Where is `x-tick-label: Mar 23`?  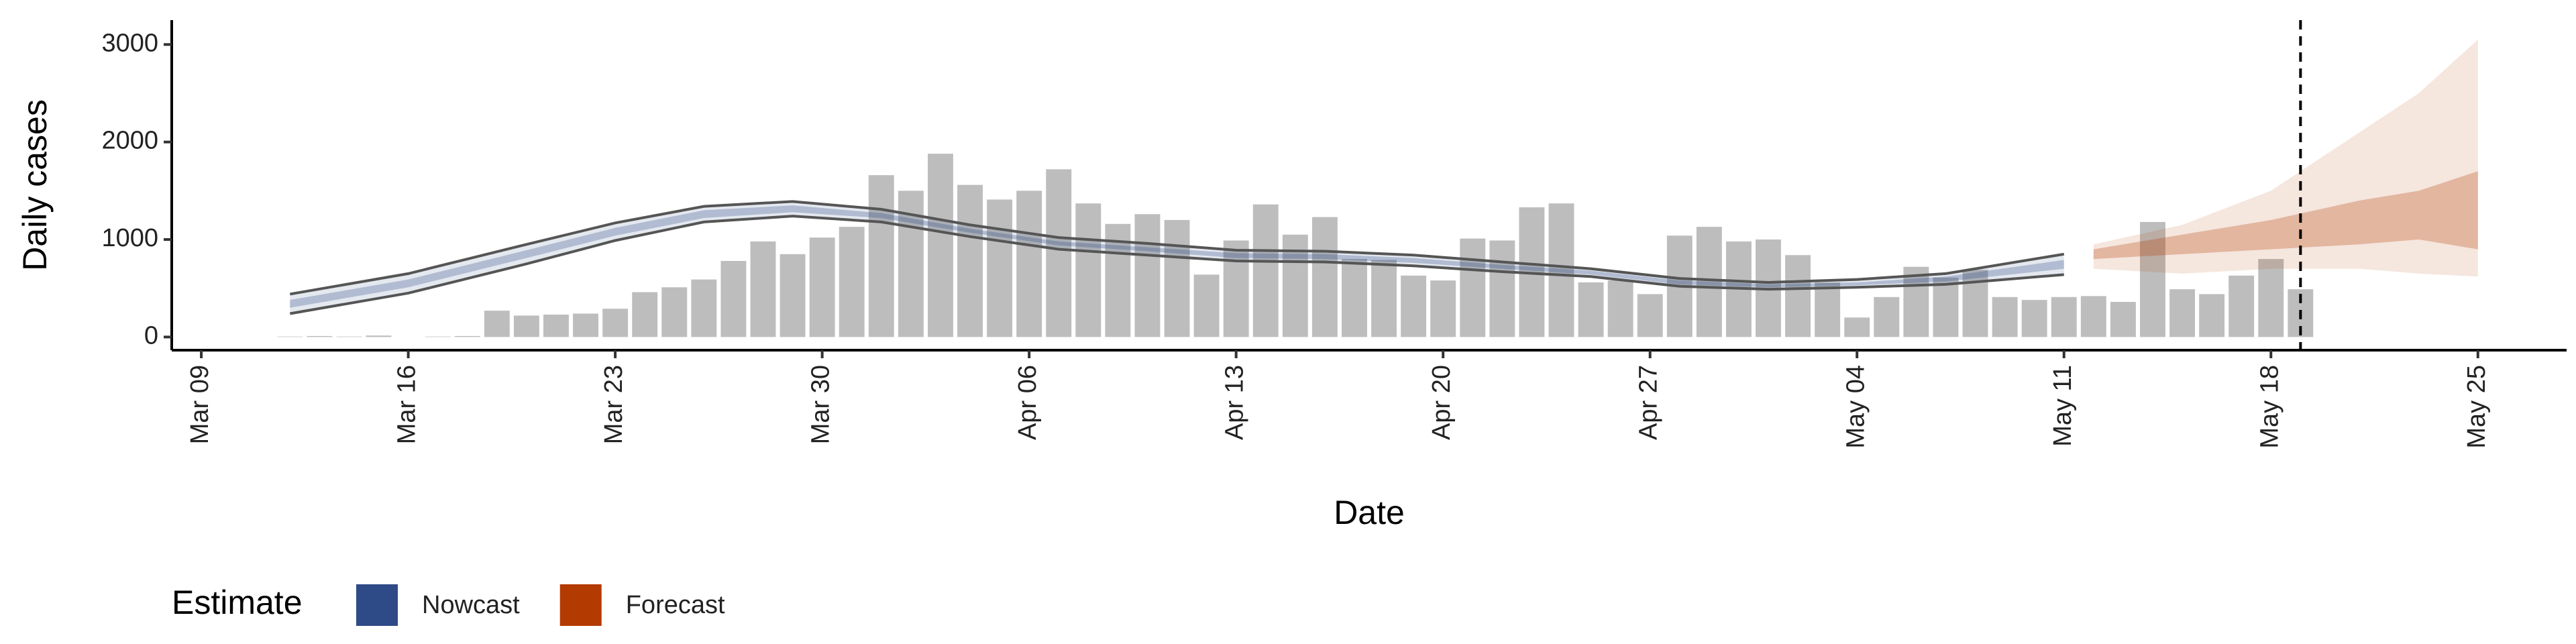
x-tick-label: Mar 23 is located at coordinates (614, 404).